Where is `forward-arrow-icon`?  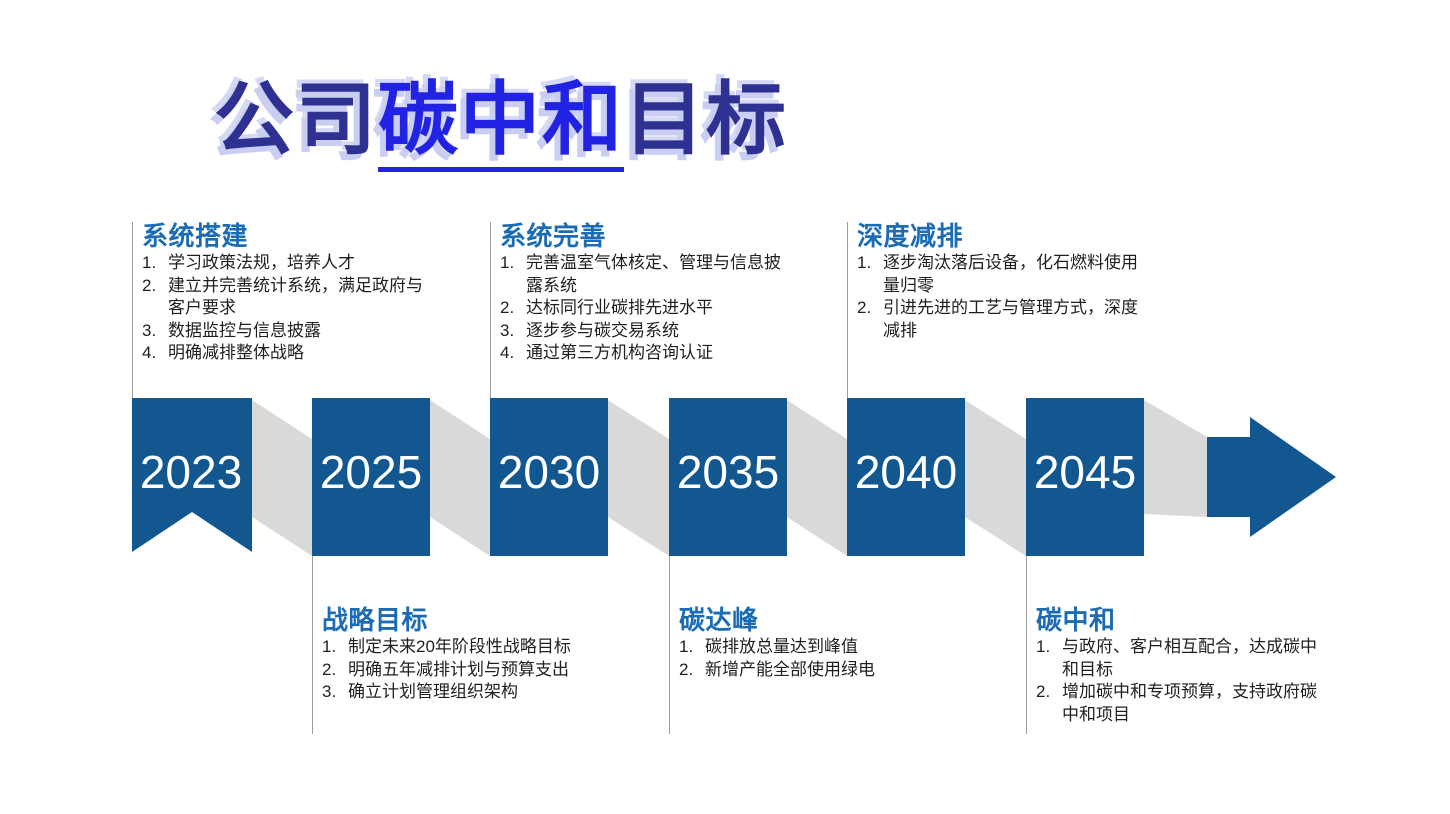 forward-arrow-icon is located at coordinates (1271, 477).